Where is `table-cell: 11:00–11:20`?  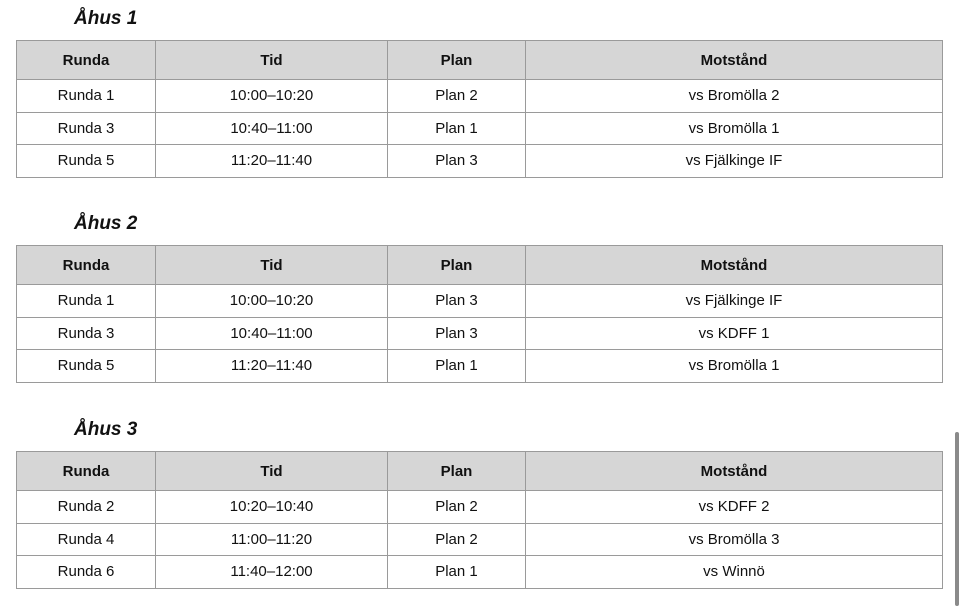
table-cell: 11:00–11:20 is located at coordinates (271, 539).